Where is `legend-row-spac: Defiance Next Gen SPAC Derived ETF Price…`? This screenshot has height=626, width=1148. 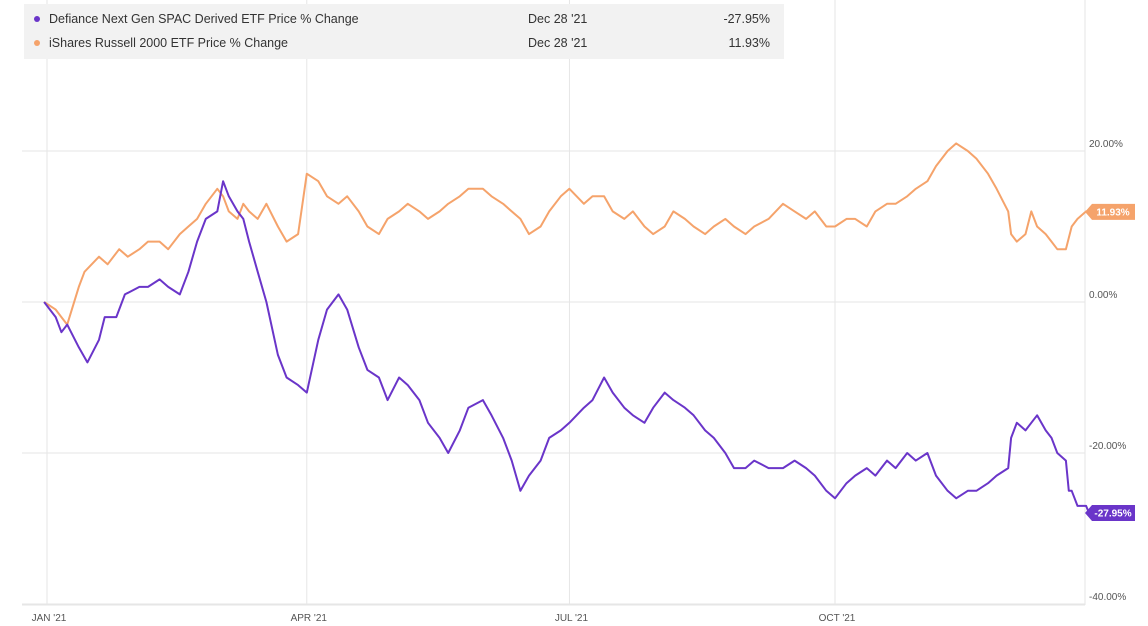 legend-row-spac: Defiance Next Gen SPAC Derived ETF Price… is located at coordinates (404, 19).